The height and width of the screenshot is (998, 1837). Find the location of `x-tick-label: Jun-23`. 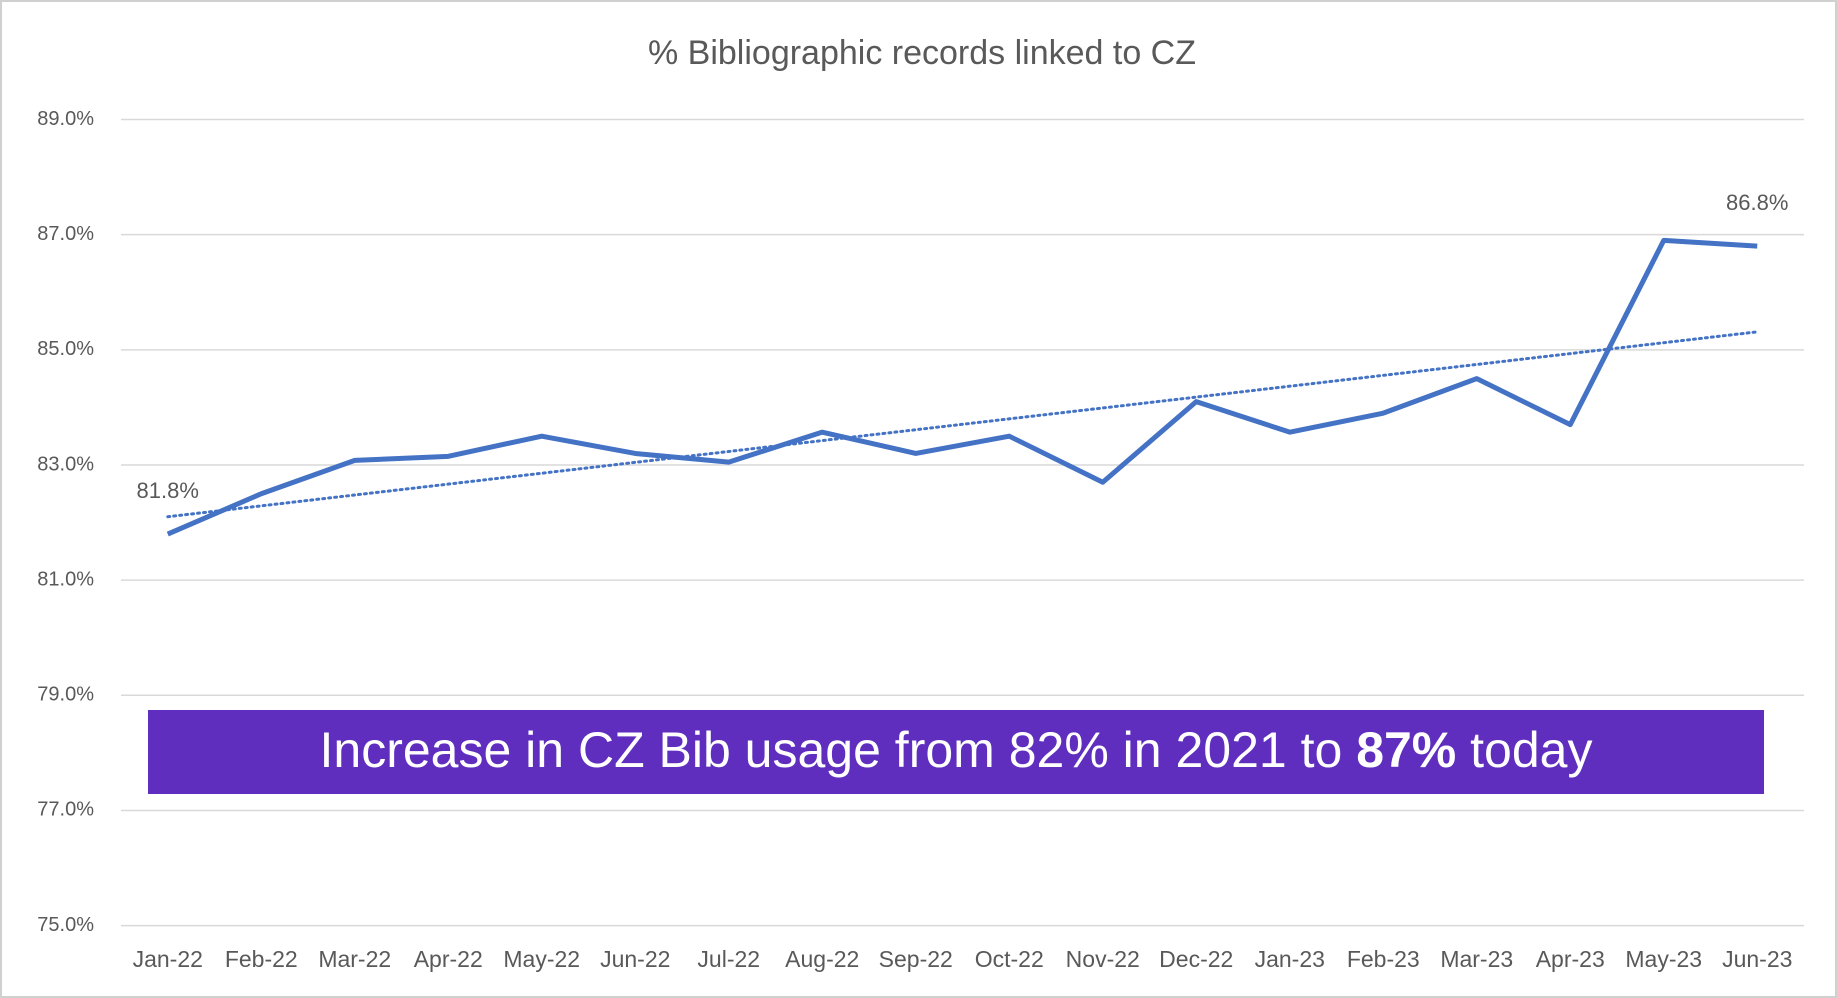

x-tick-label: Jun-23 is located at coordinates (1757, 959).